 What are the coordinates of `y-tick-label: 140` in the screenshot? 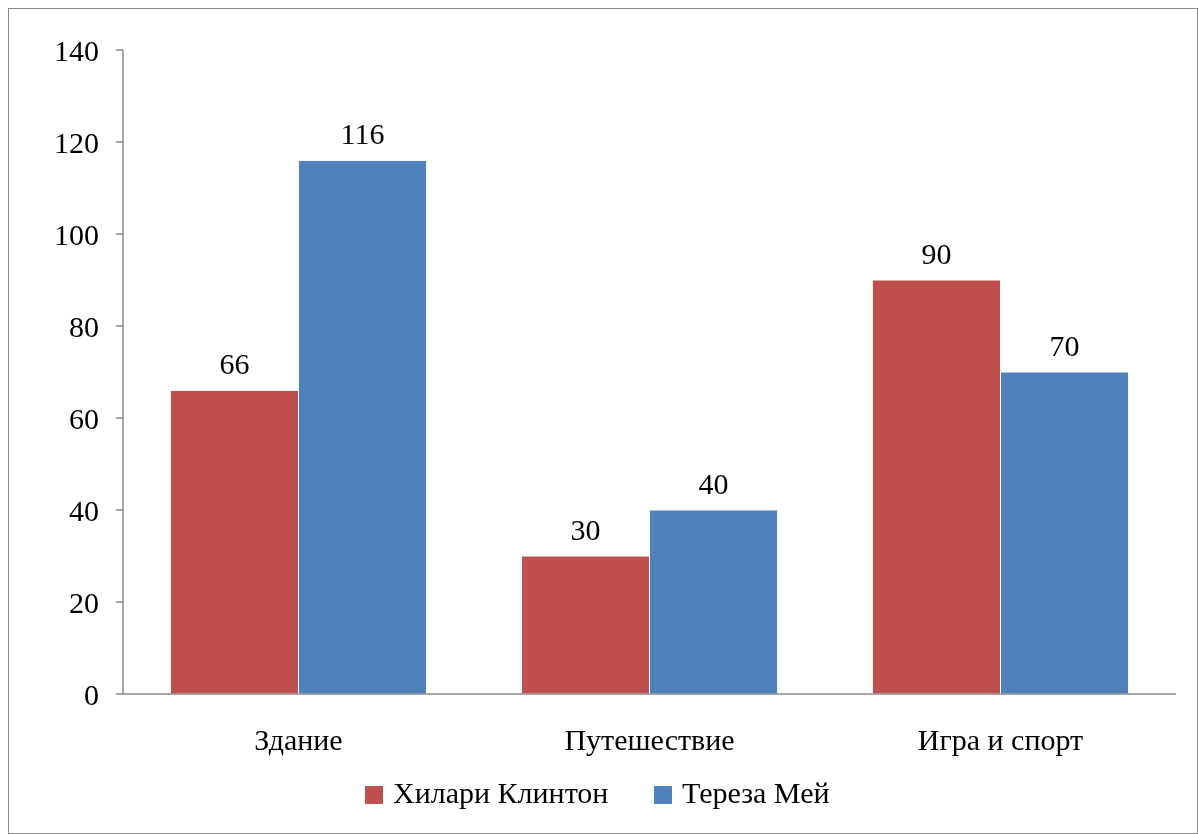 It's located at (76, 50).